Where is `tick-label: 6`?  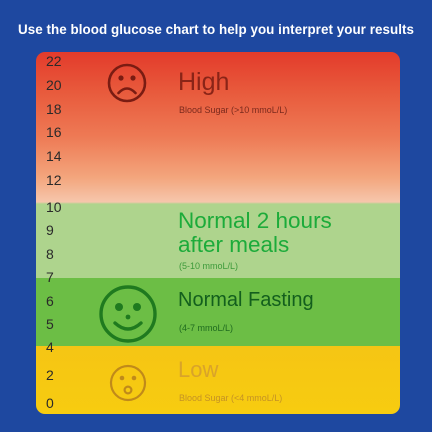 tick-label: 6 is located at coordinates (50, 301).